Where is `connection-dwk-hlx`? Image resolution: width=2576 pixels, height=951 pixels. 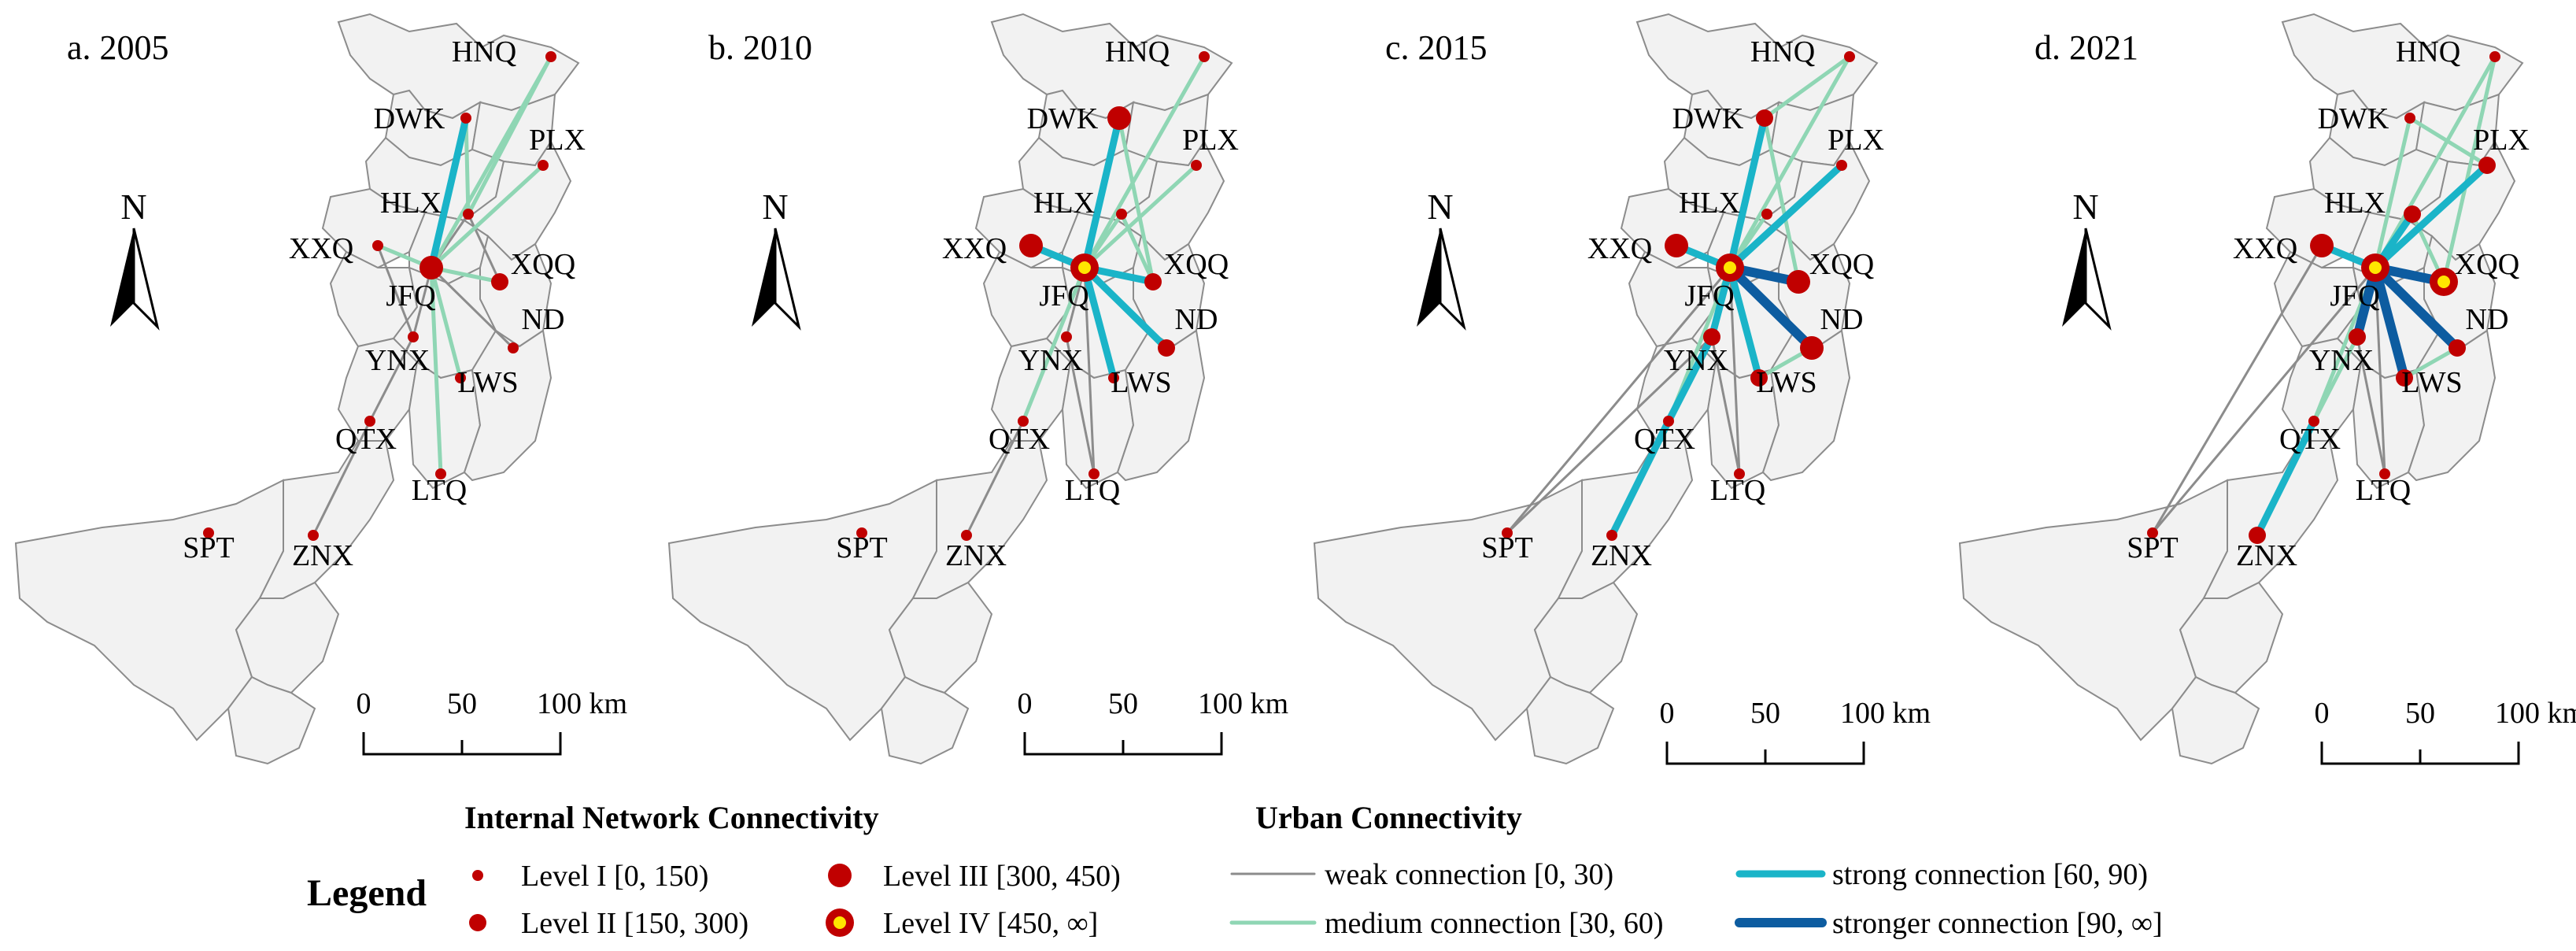 connection-dwk-hlx is located at coordinates (467, 166).